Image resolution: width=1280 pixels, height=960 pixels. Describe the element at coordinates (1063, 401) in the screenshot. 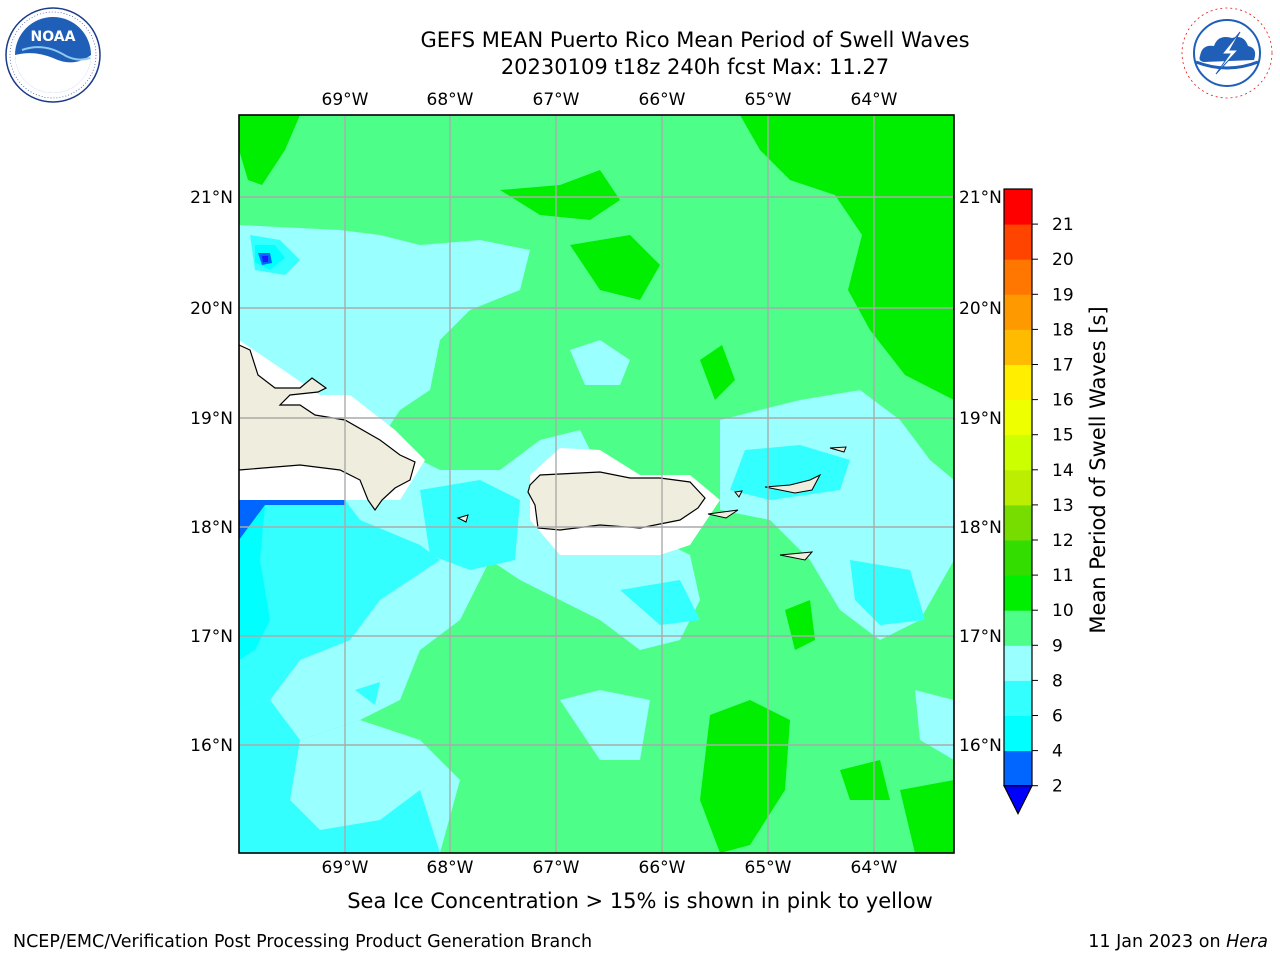

I see `colorbar-tick-label: 16` at that location.